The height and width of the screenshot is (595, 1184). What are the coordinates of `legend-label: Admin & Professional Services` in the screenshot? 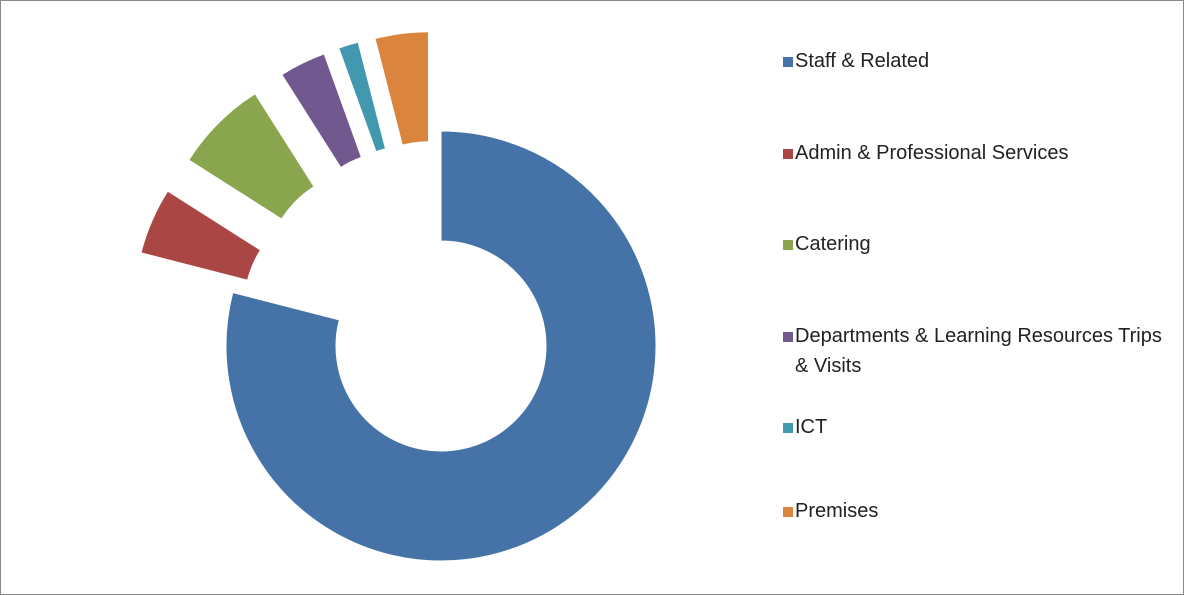 It's located at (932, 153).